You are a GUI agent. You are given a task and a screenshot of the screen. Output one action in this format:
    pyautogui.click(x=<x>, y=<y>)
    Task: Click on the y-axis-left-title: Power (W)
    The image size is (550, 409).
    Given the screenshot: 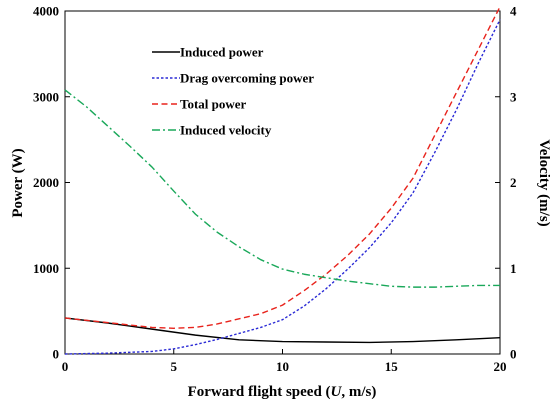 What is the action you would take?
    pyautogui.click(x=18, y=182)
    